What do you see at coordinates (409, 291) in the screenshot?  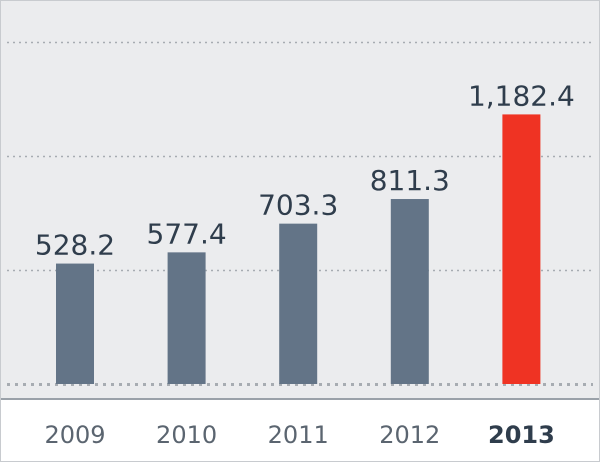 I see `bar-2012` at bounding box center [409, 291].